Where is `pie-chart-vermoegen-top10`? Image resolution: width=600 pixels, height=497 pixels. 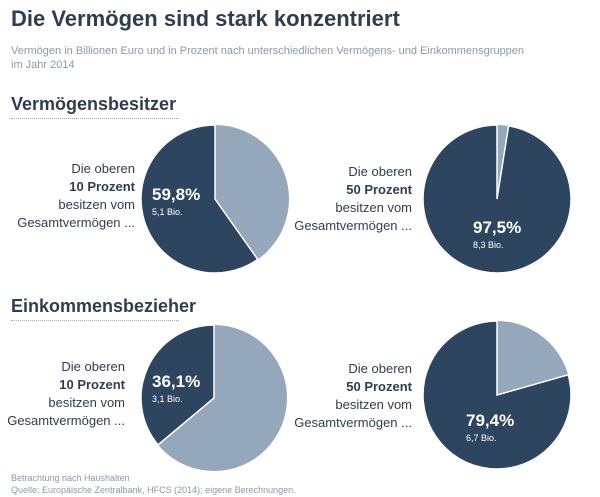
pie-chart-vermoegen-top10 is located at coordinates (214, 199).